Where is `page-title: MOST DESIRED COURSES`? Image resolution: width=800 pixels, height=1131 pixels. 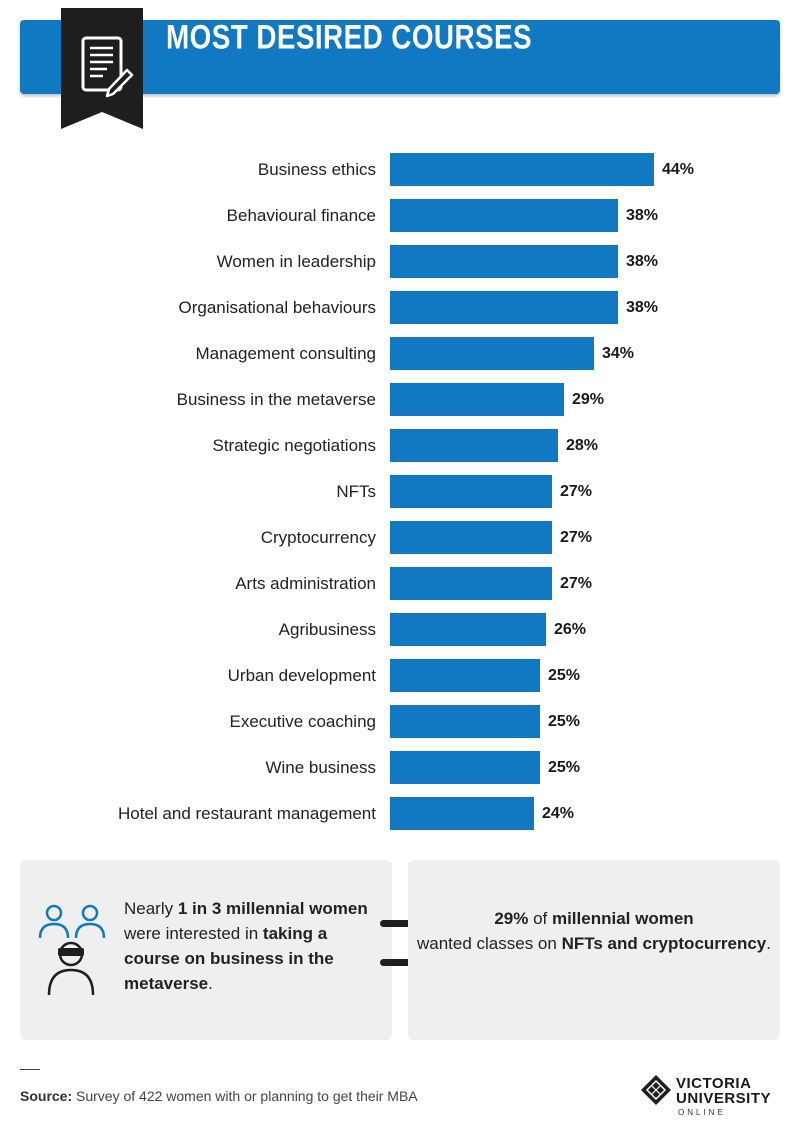
page-title: MOST DESIRED COURSES is located at coordinates (349, 37).